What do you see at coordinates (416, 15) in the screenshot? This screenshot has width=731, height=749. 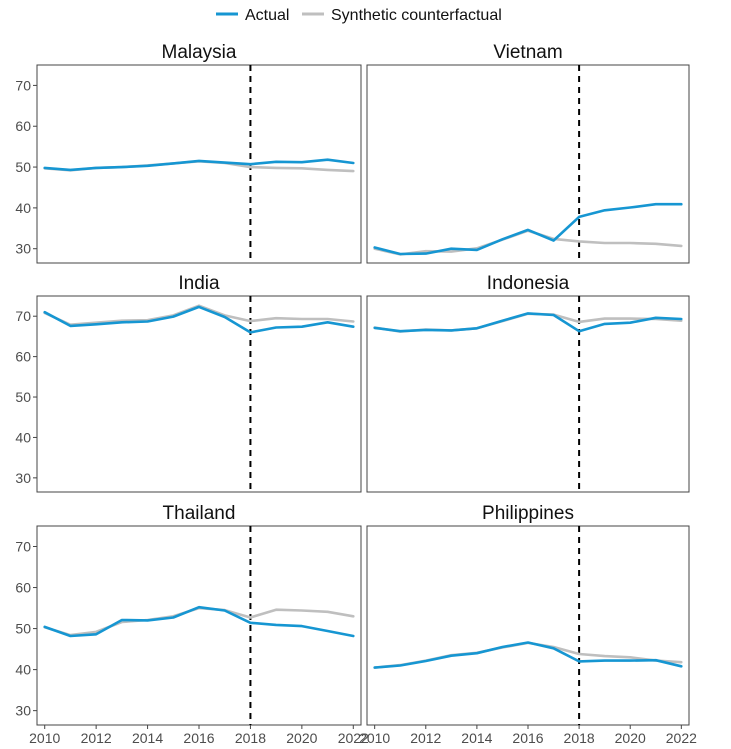 I see `legend-synthetic-label: Synthetic counterfactual` at bounding box center [416, 15].